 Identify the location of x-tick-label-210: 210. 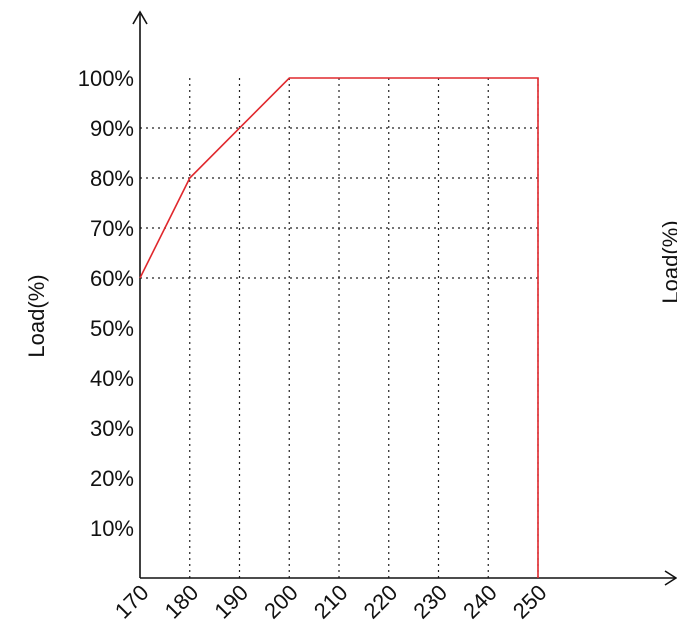
(331, 602).